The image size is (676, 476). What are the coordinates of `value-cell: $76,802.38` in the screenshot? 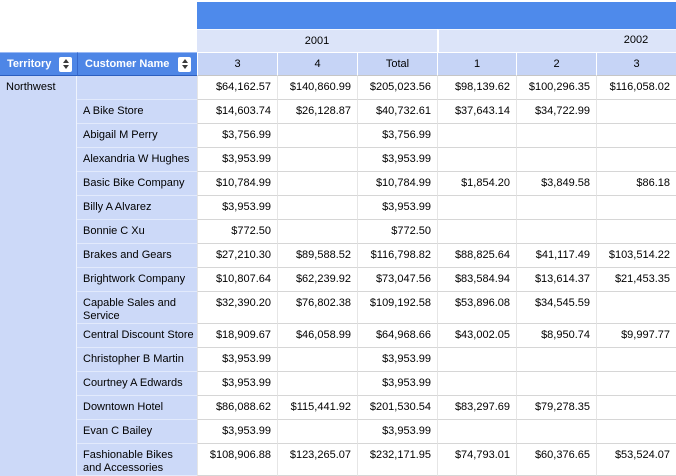 It's located at (317, 308).